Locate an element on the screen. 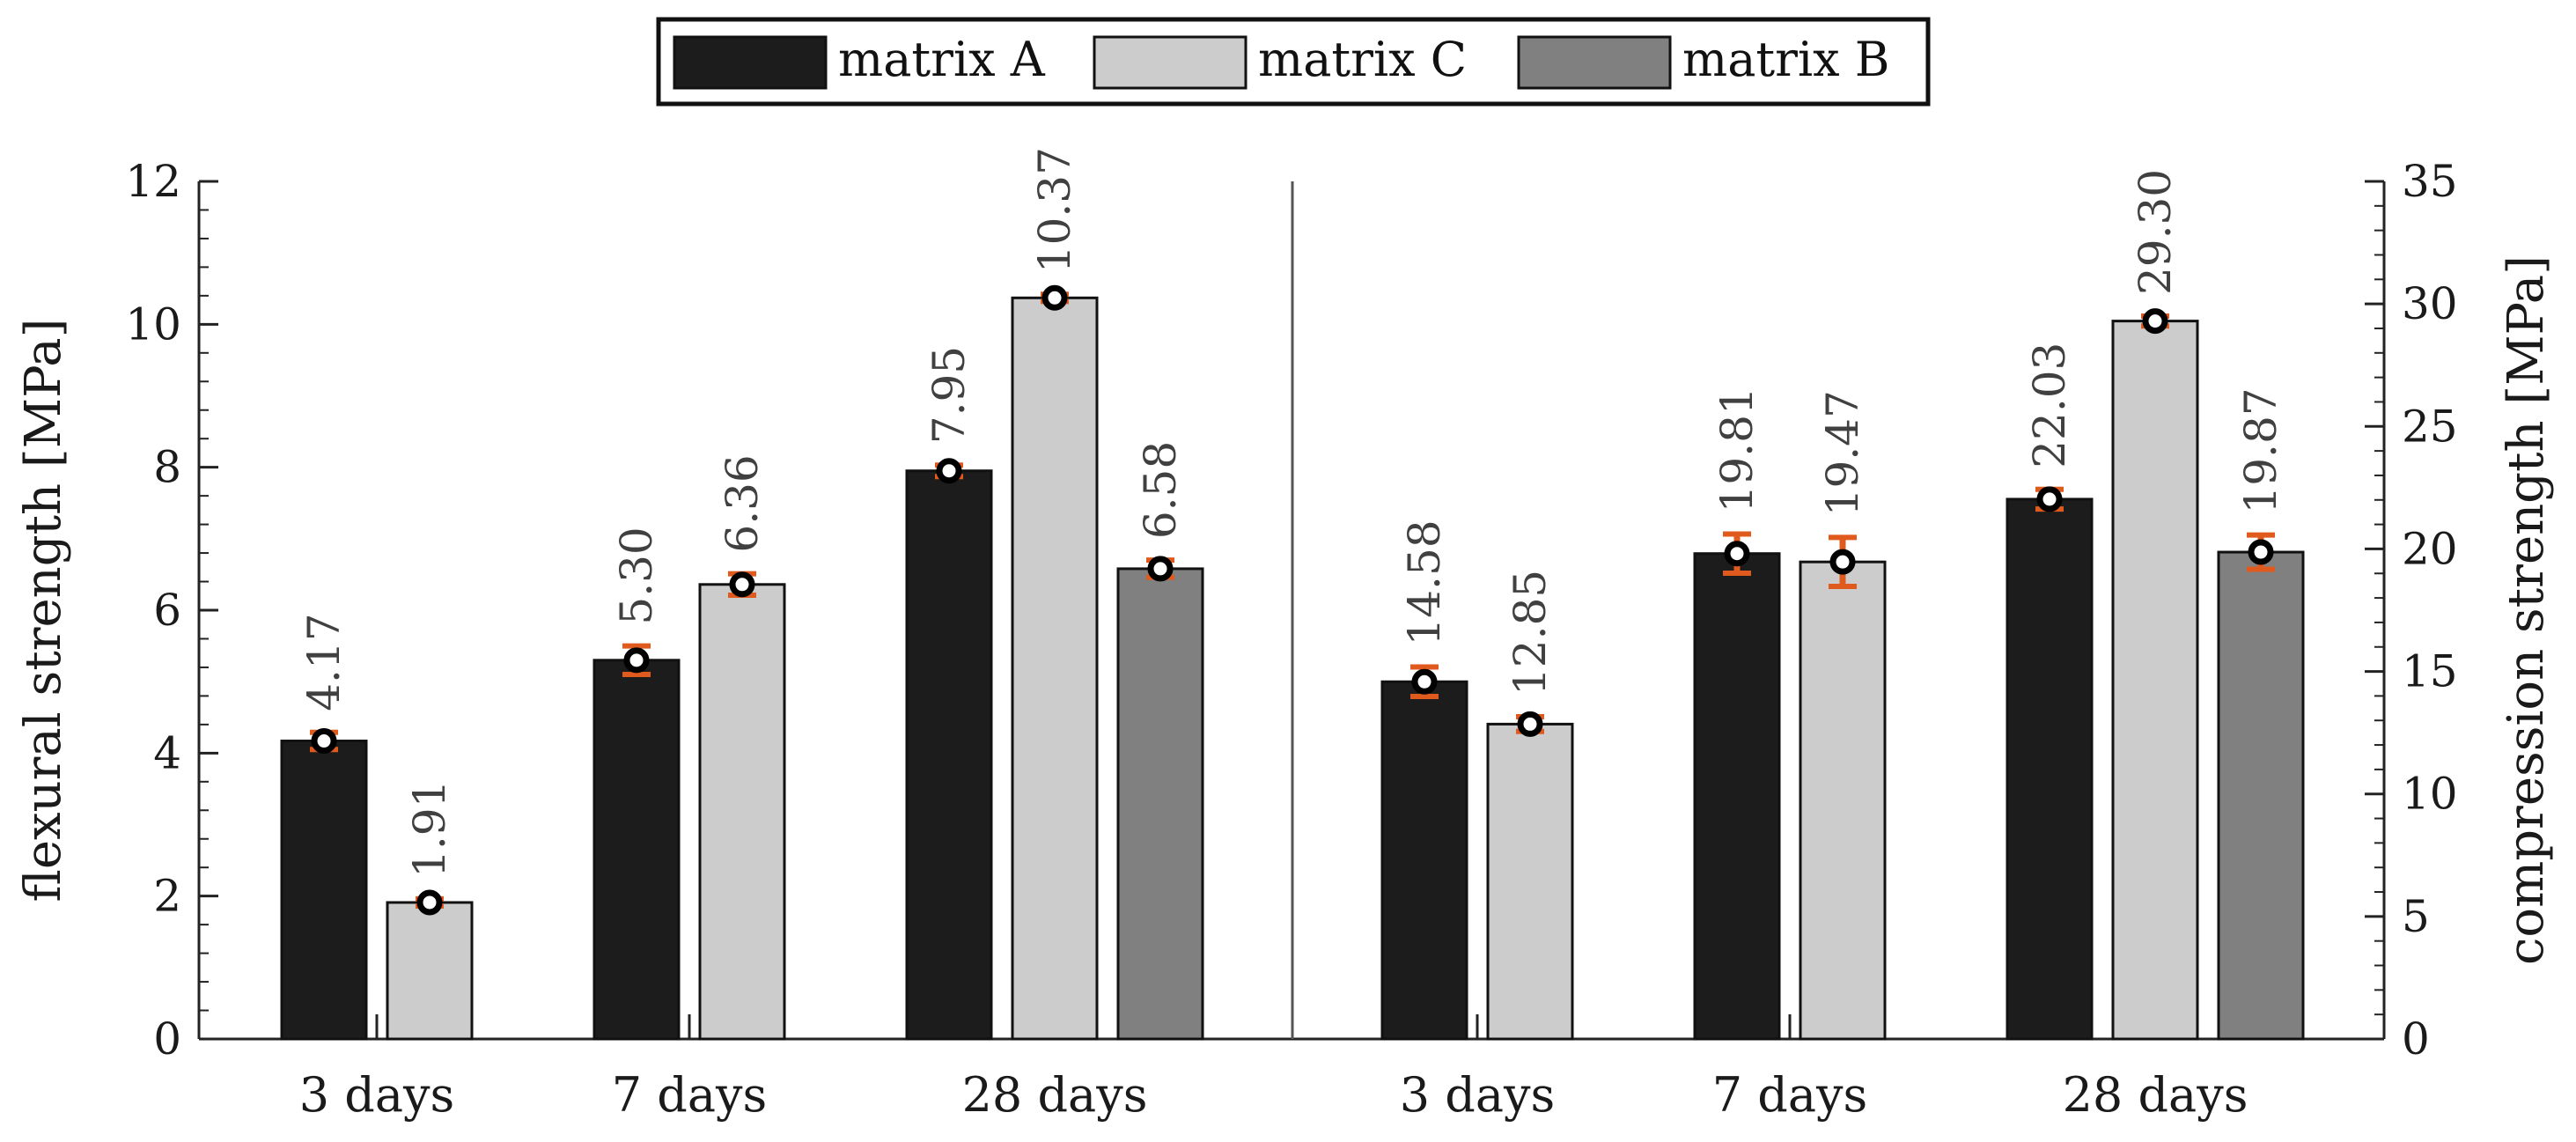  legend-label: matrix C is located at coordinates (1363, 60).